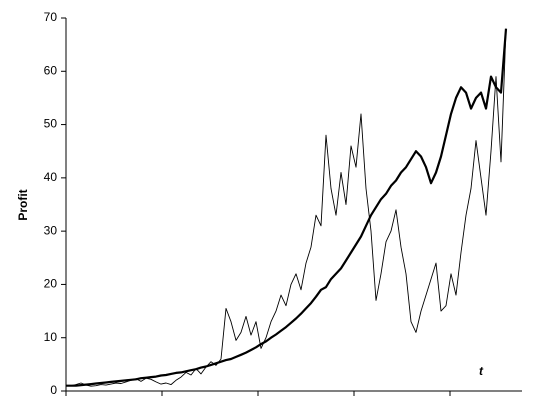  What do you see at coordinates (51, 337) in the screenshot?
I see `y-tick-label: 10` at bounding box center [51, 337].